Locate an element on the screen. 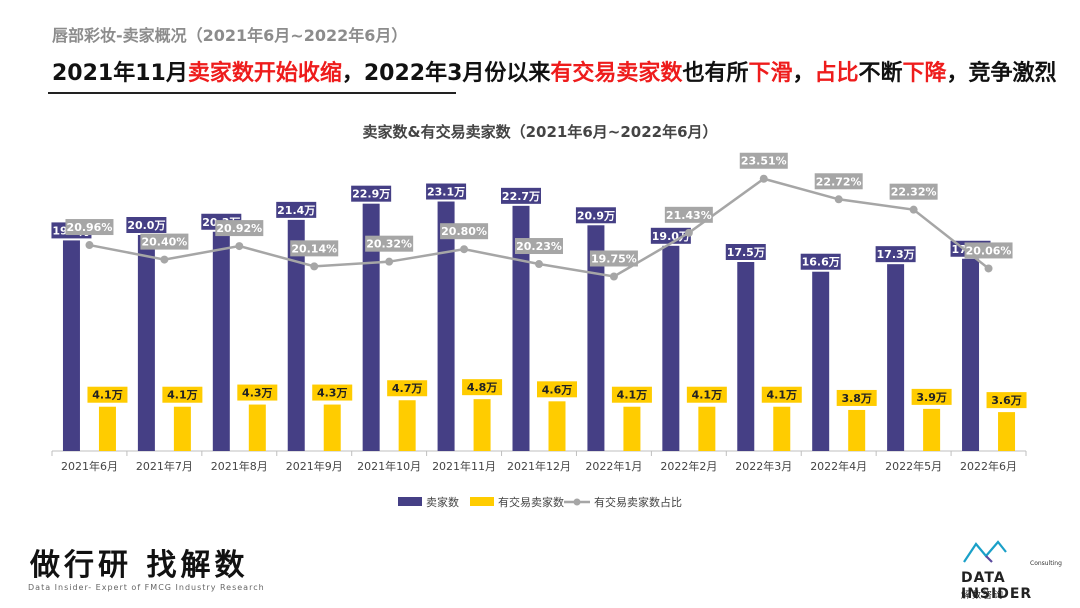 The width and height of the screenshot is (1080, 608). data-label-active-seller-count: 4.8万 is located at coordinates (482, 387).